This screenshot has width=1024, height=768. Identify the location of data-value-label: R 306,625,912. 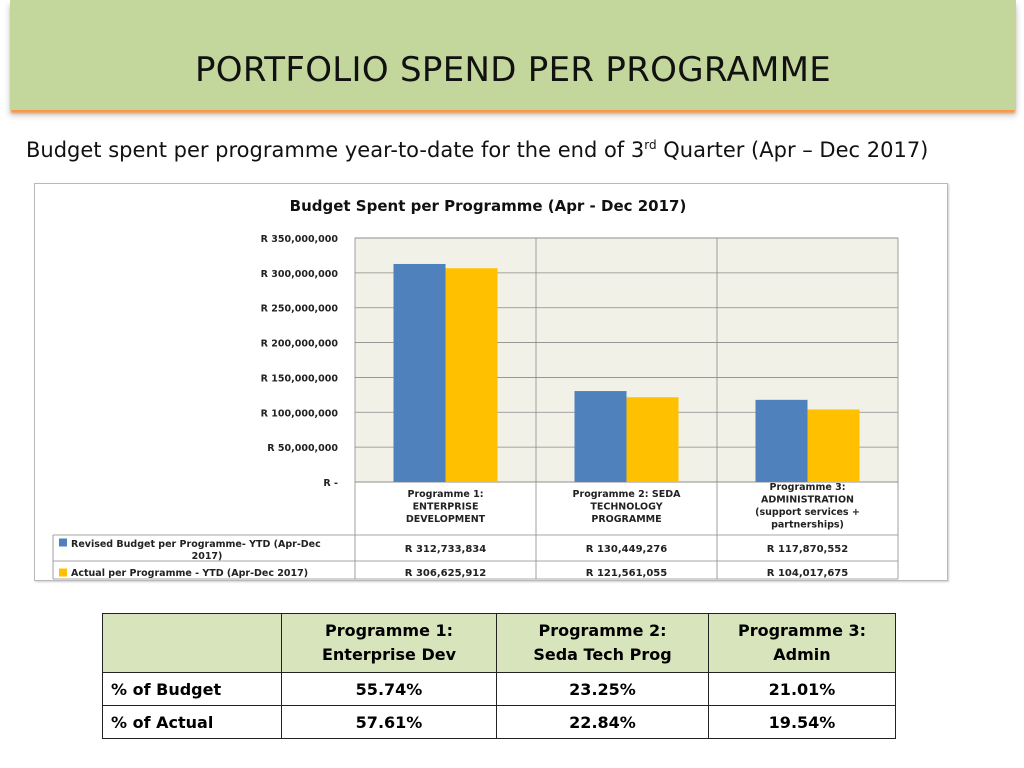
(445, 573).